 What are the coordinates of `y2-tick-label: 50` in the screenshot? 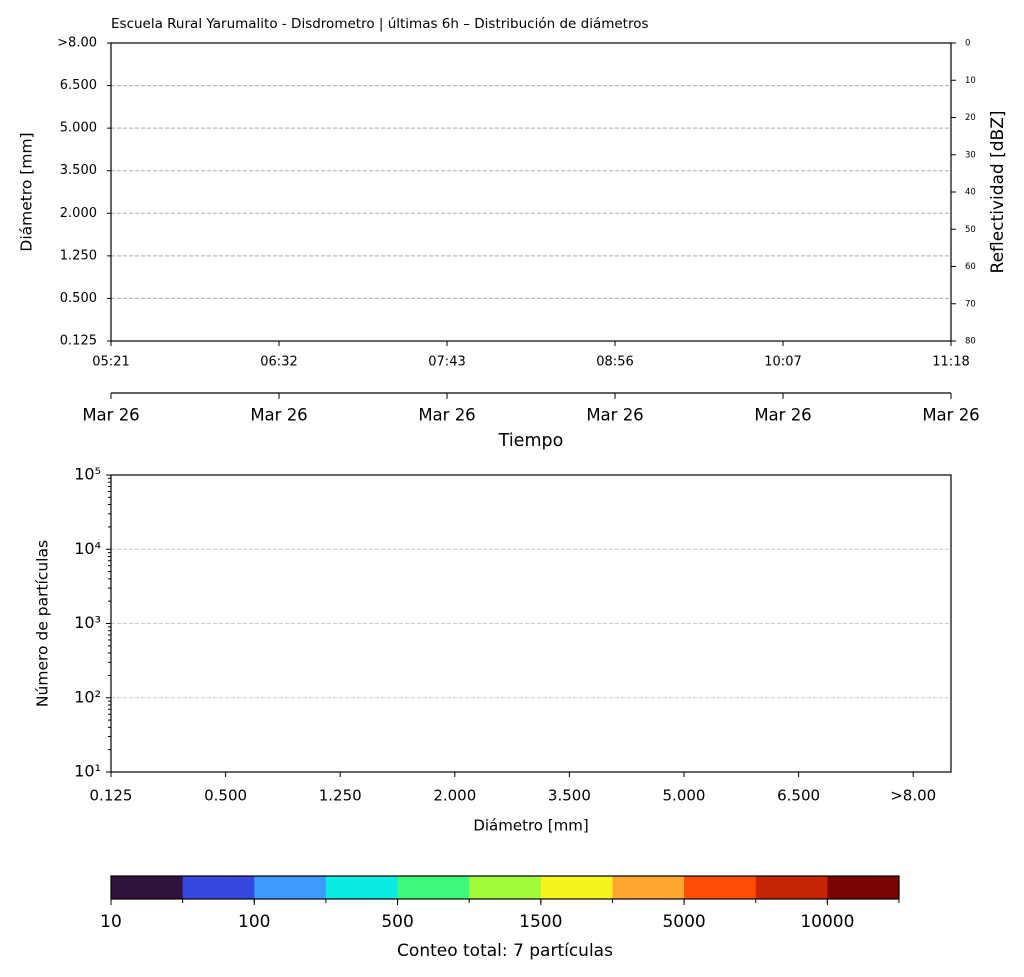 It's located at (970, 230).